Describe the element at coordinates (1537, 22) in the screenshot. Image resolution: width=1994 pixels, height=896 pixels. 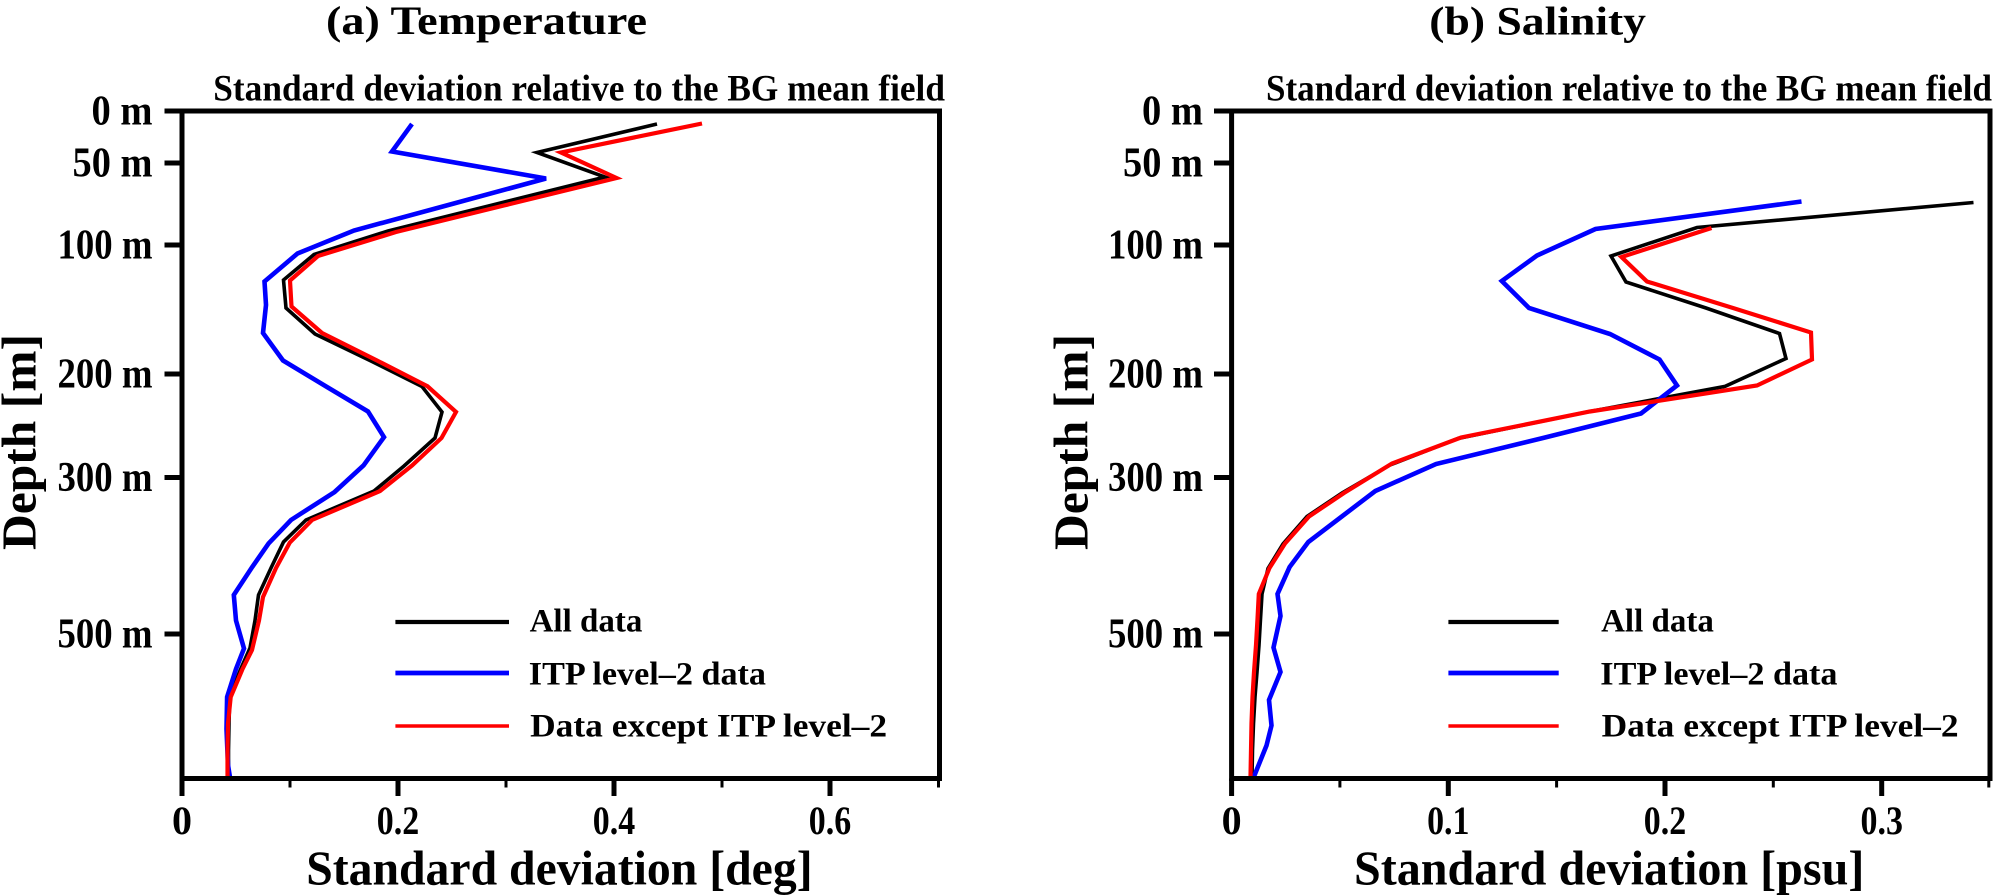
I see `svg-text: (b) Salinity` at that location.